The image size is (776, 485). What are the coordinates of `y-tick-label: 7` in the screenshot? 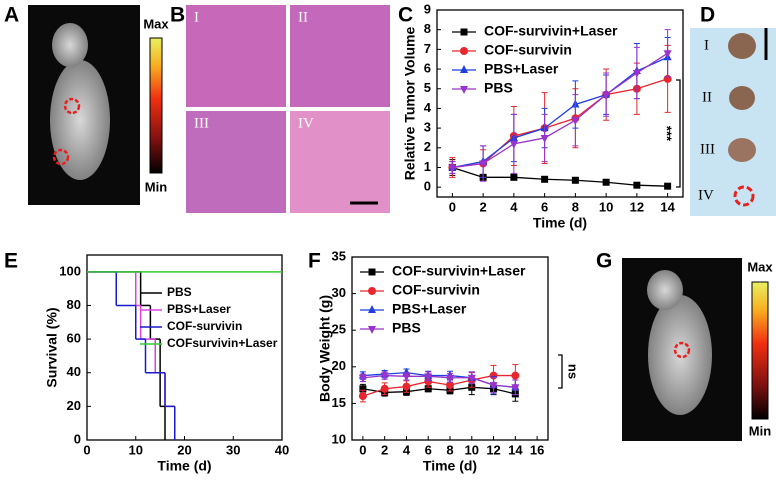 It's located at (427, 48).